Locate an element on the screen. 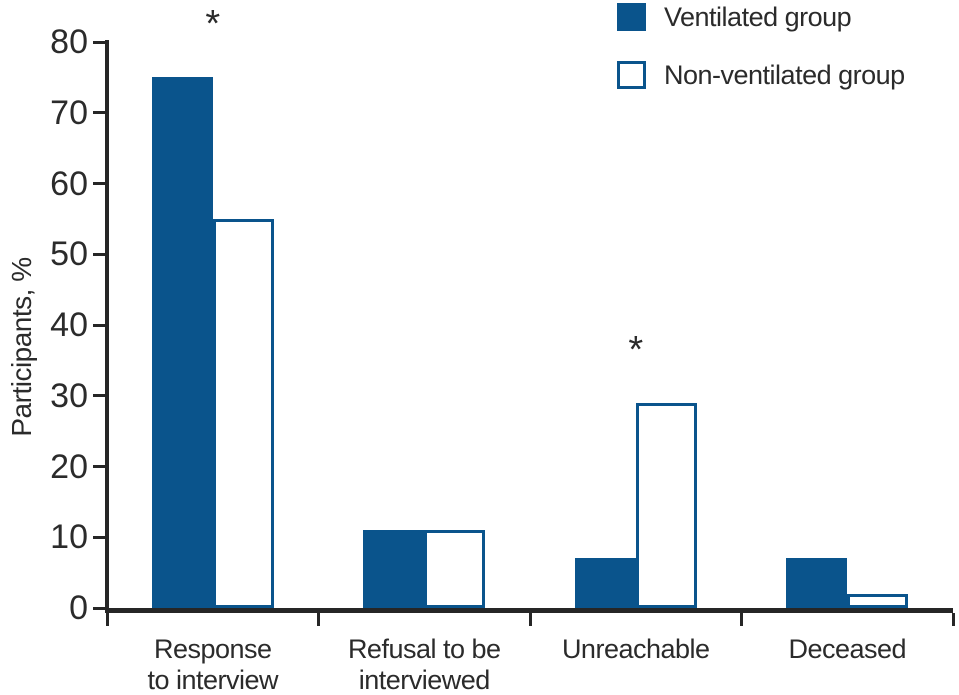 This screenshot has height=695, width=959. bar-non-ventilated-group-response-to-interview is located at coordinates (243, 413).